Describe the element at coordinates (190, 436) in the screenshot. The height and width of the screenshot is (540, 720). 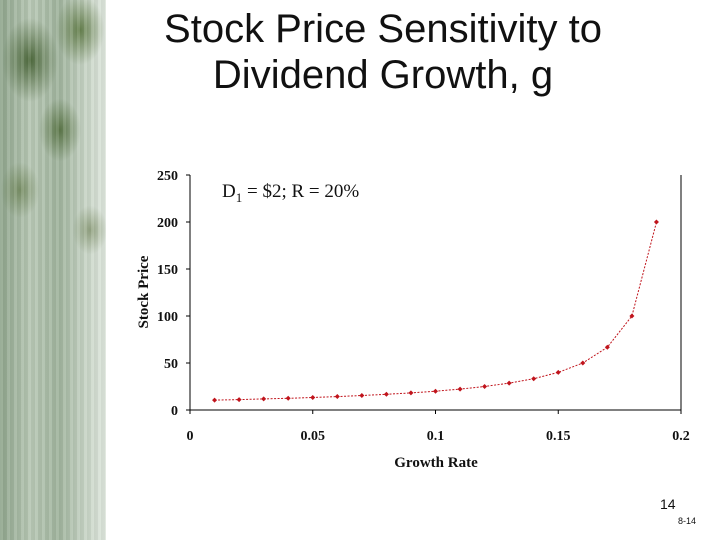
I see `x-tick-label: 0` at that location.